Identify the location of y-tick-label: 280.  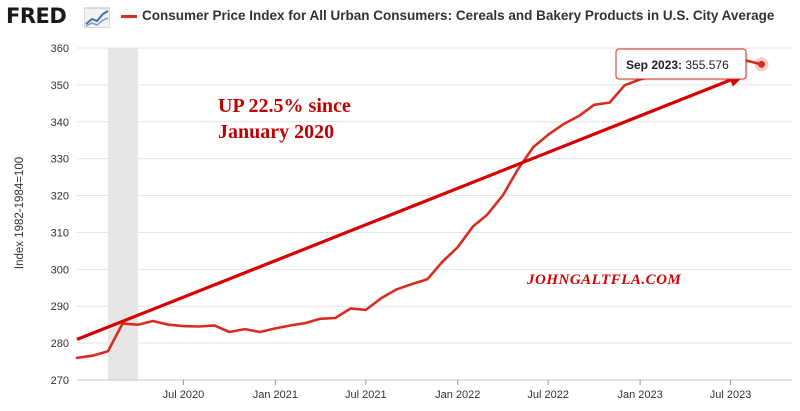
(60, 344).